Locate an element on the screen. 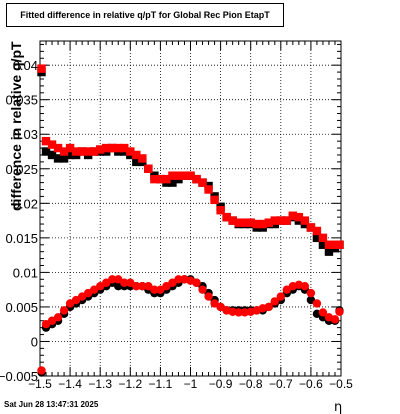 The image size is (400, 414). x-tick-label: −0.6 is located at coordinates (311, 384).